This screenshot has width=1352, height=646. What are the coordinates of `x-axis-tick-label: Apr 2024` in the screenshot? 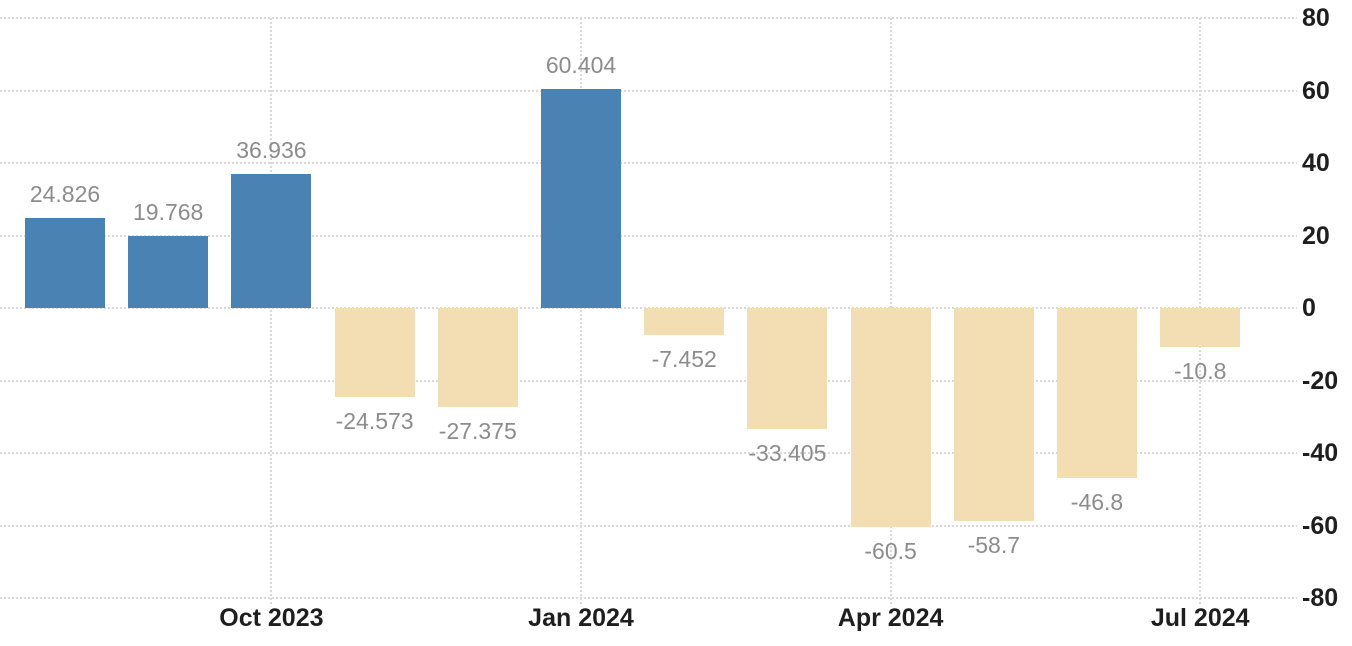 It's located at (890, 618).